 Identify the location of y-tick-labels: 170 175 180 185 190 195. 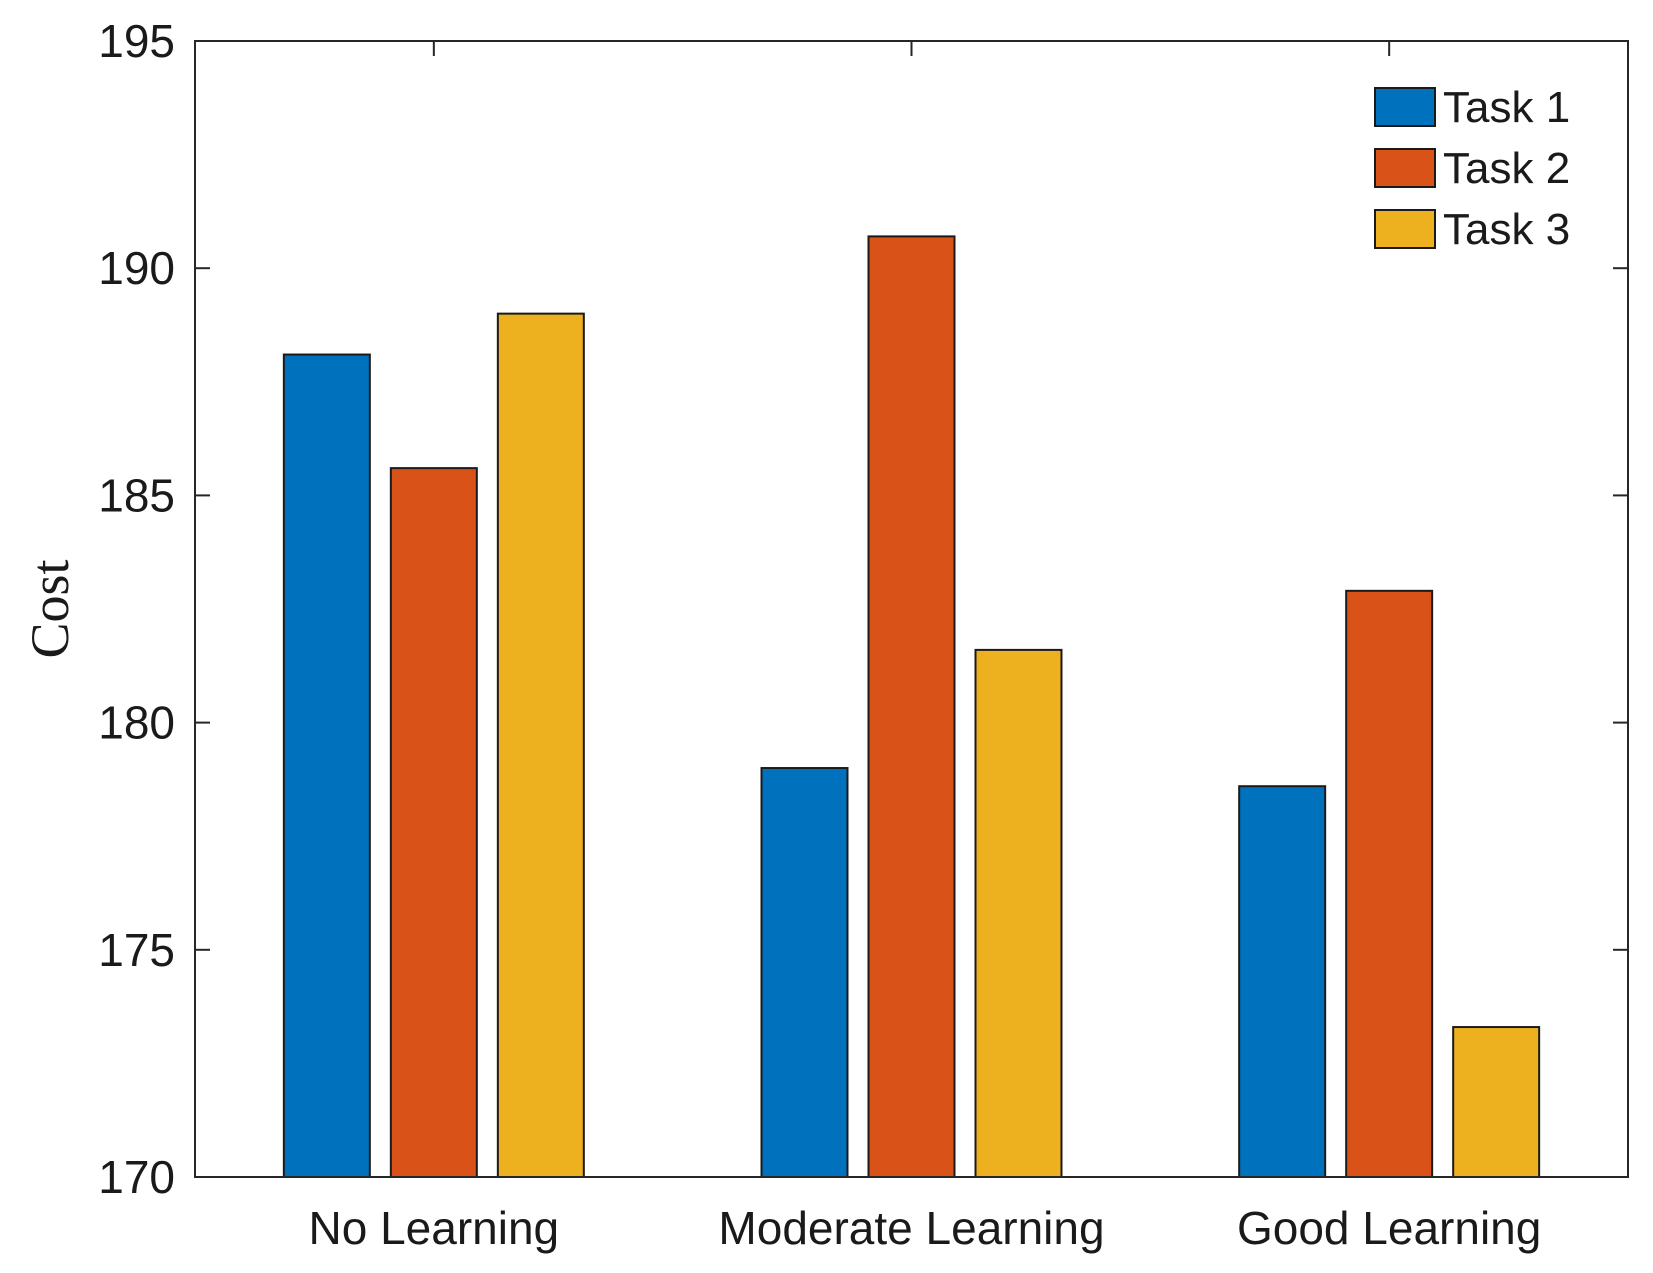
(136, 609).